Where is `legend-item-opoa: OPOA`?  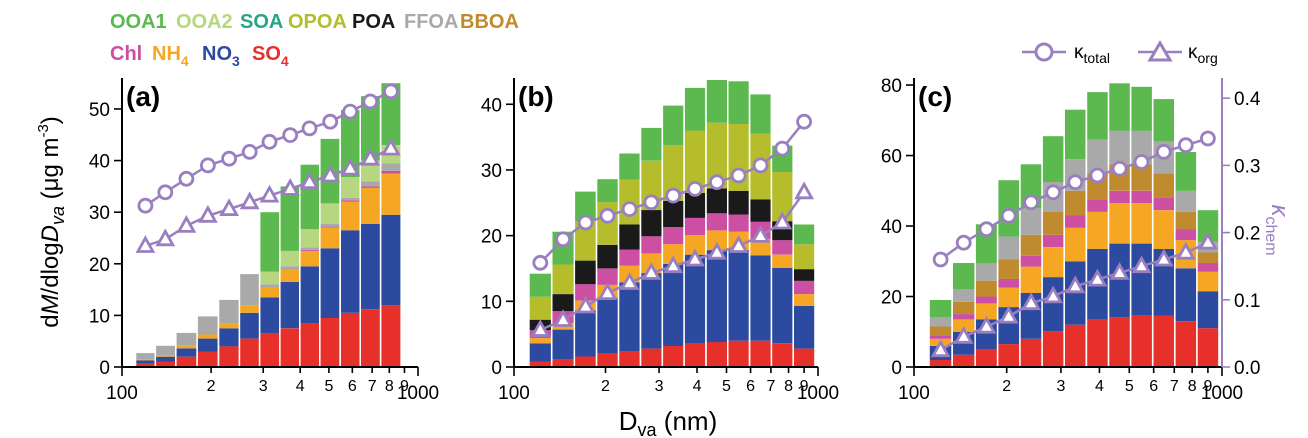 legend-item-opoa: OPOA is located at coordinates (317, 22).